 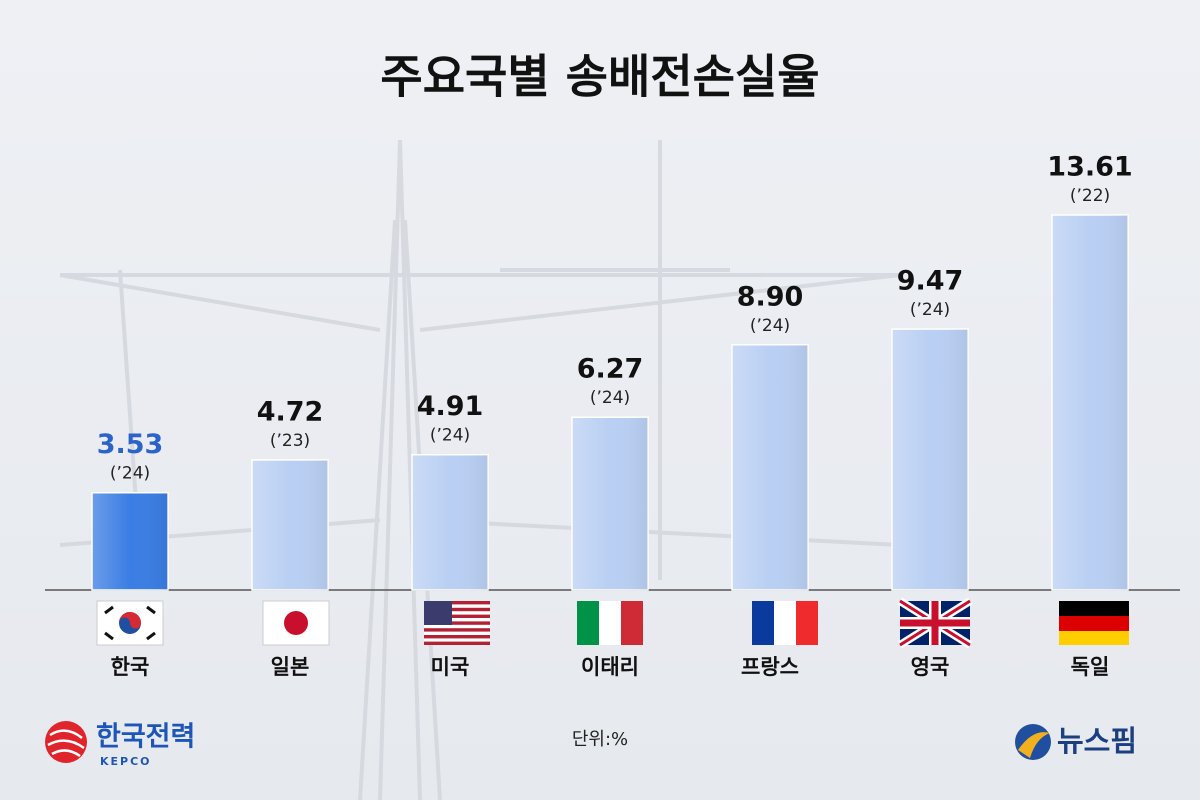 What do you see at coordinates (290, 441) in the screenshot?
I see `year-label: (’23)` at bounding box center [290, 441].